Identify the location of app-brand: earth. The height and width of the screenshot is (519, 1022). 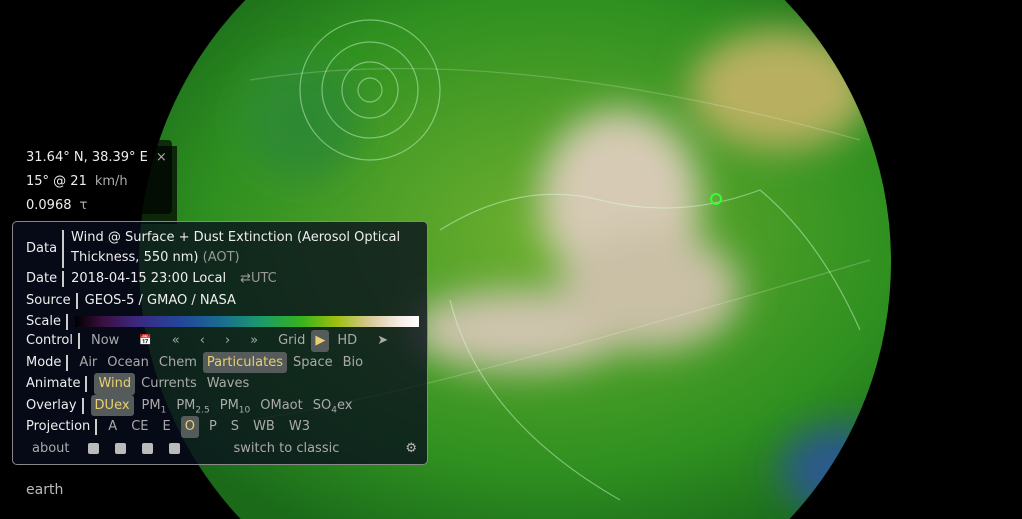
(45, 490).